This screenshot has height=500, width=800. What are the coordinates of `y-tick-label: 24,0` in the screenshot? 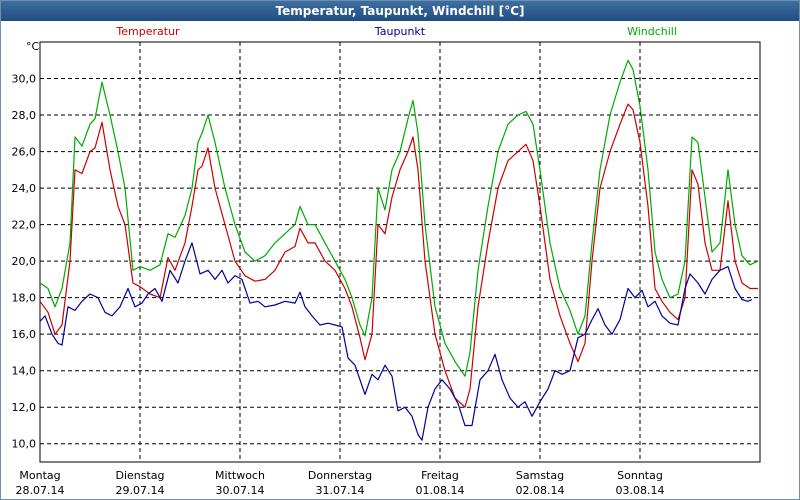 It's located at (24, 188).